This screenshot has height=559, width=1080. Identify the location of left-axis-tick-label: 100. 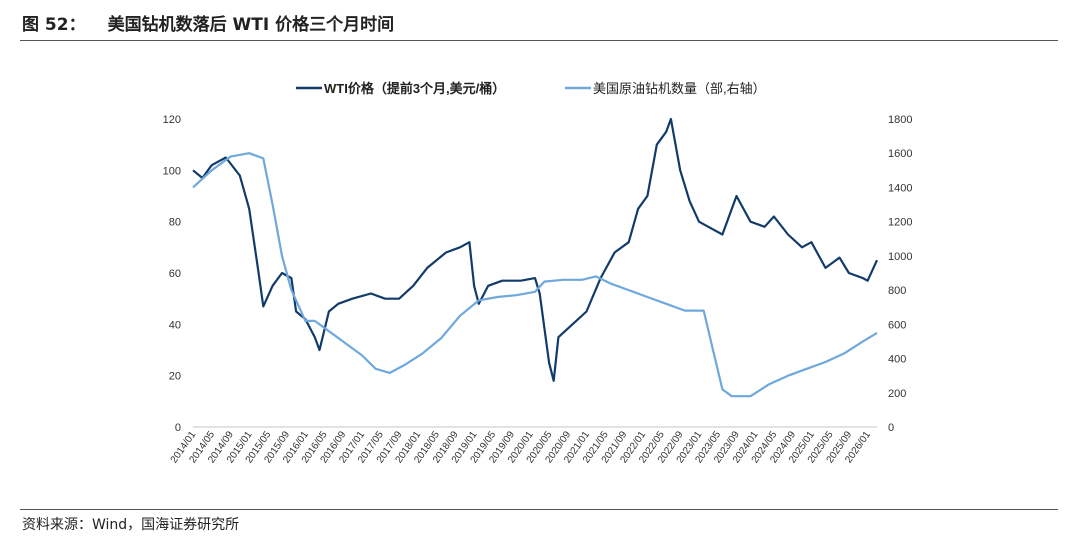
(172, 171).